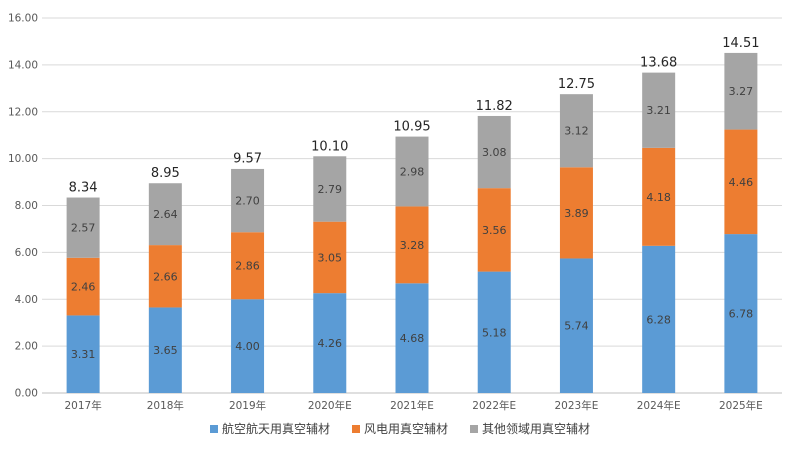 Image resolution: width=800 pixels, height=450 pixels. What do you see at coordinates (411, 126) in the screenshot?
I see `total-label: 10.95` at bounding box center [411, 126].